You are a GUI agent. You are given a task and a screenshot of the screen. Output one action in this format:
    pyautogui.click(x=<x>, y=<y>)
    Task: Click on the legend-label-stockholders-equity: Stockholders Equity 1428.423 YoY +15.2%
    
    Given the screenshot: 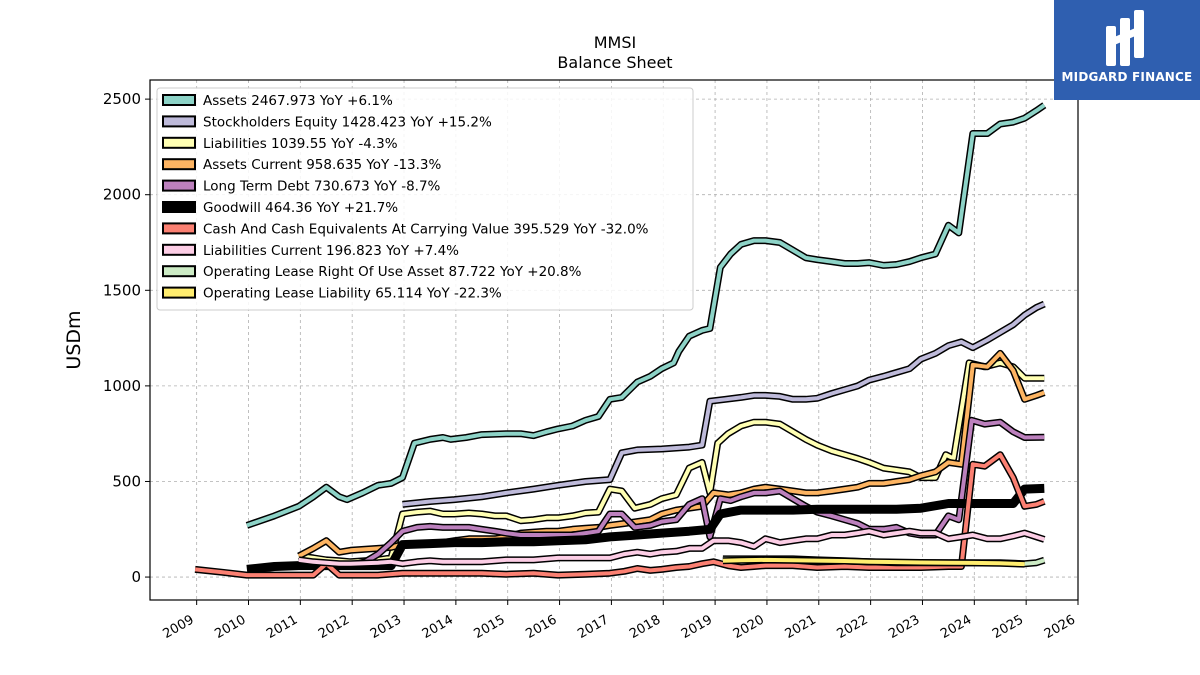 What is the action you would take?
    pyautogui.click(x=347, y=122)
    